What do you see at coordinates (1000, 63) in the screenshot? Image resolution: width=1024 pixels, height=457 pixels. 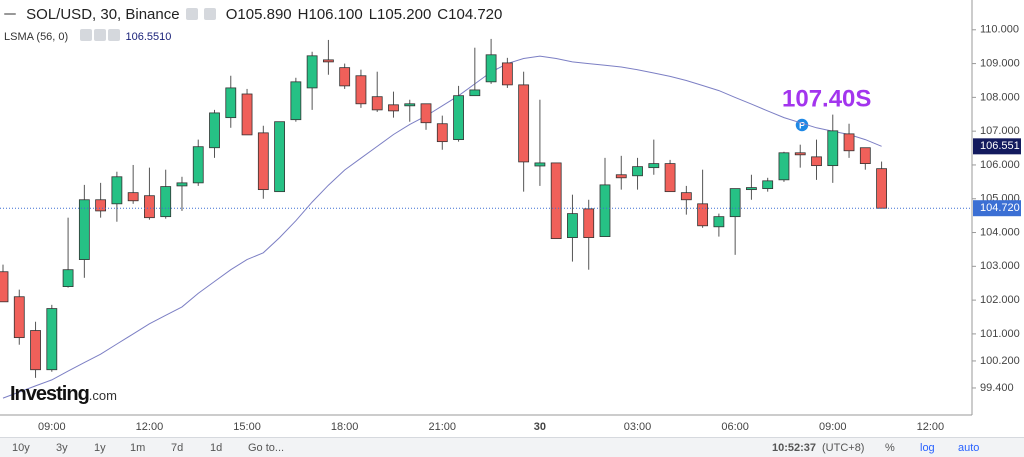 I see `y-tick-label: 109.000` at bounding box center [1000, 63].